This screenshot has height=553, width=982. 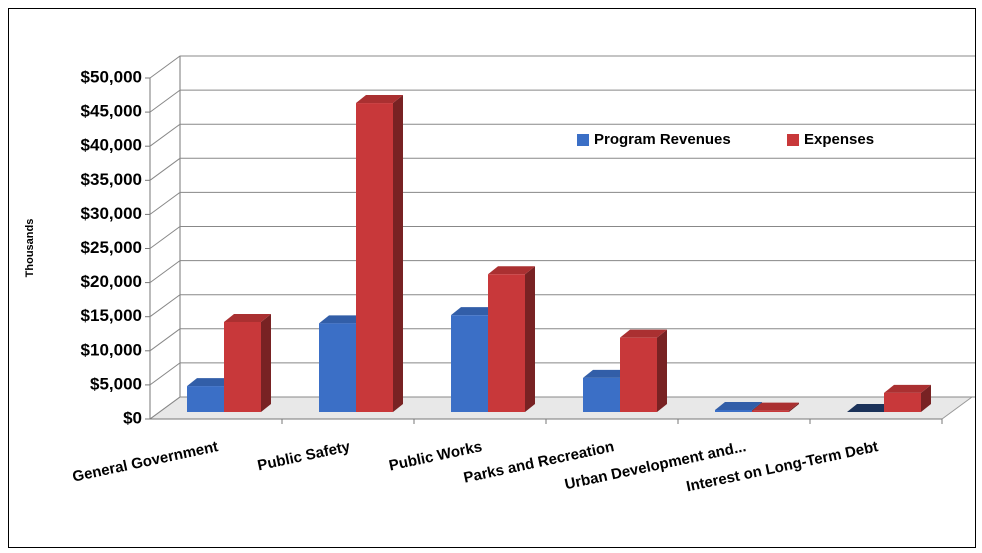 I want to click on y-axis-label: Thousands, so click(x=30, y=248).